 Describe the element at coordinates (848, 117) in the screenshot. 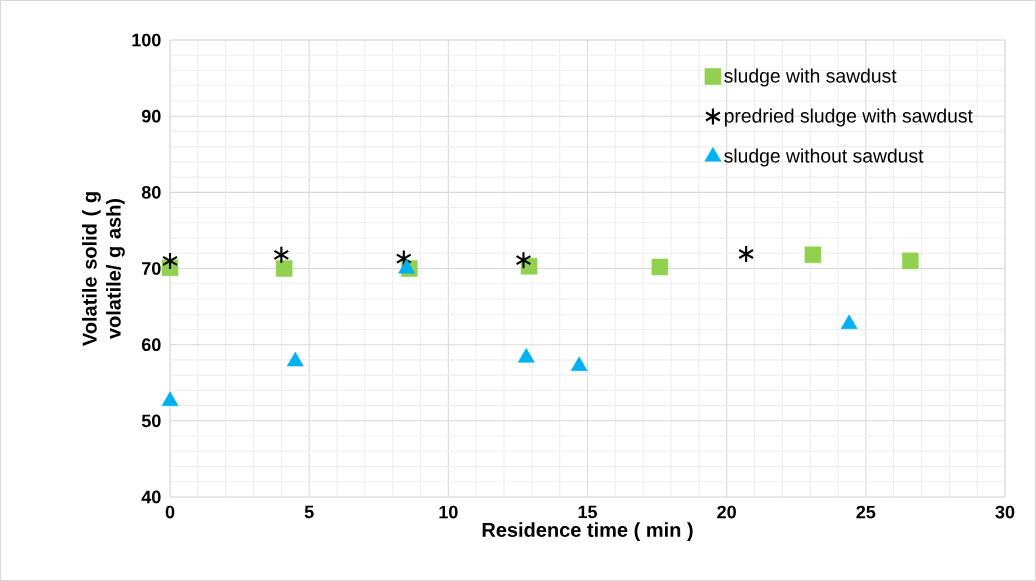

I see `legend-label: predried sludge with sawdust` at that location.